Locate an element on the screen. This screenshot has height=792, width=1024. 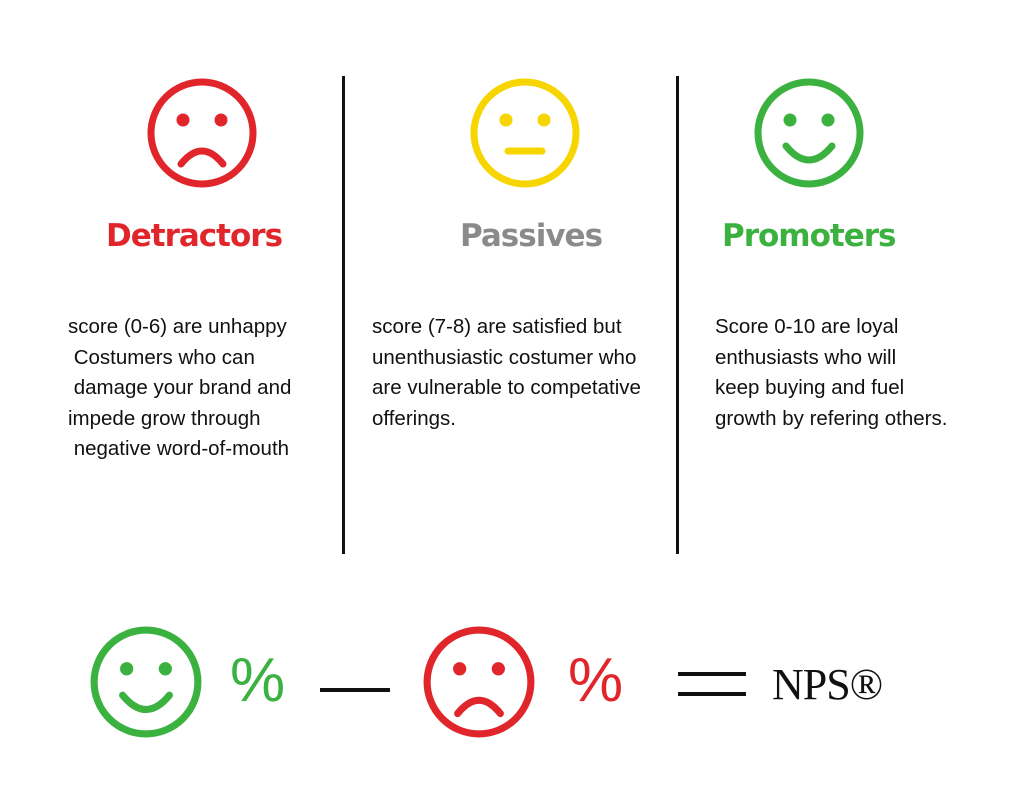
equals-sign is located at coordinates (712, 685).